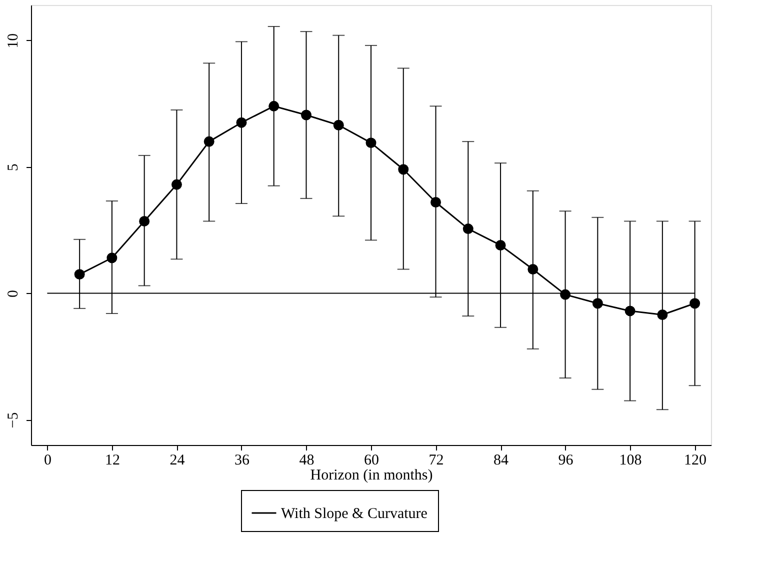 This screenshot has height=576, width=763. What do you see at coordinates (242, 460) in the screenshot?
I see `x-tick-label: 36` at bounding box center [242, 460].